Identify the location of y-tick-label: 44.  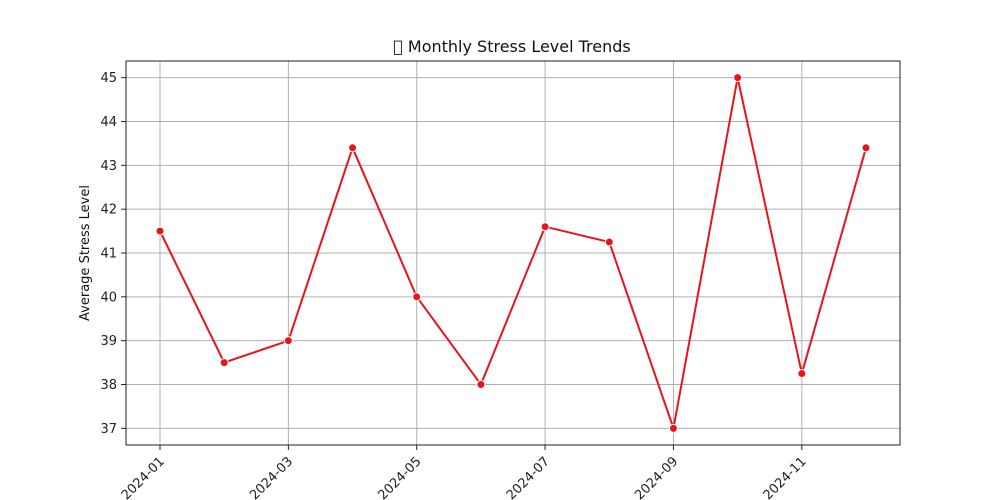
(108, 122).